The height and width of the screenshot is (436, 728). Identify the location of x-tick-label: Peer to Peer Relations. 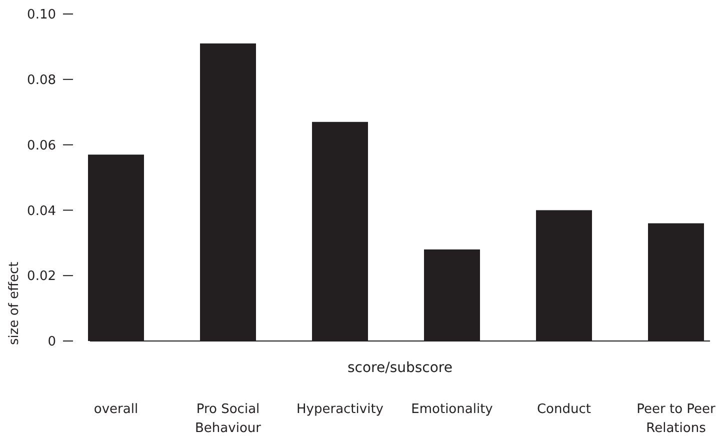
(676, 419).